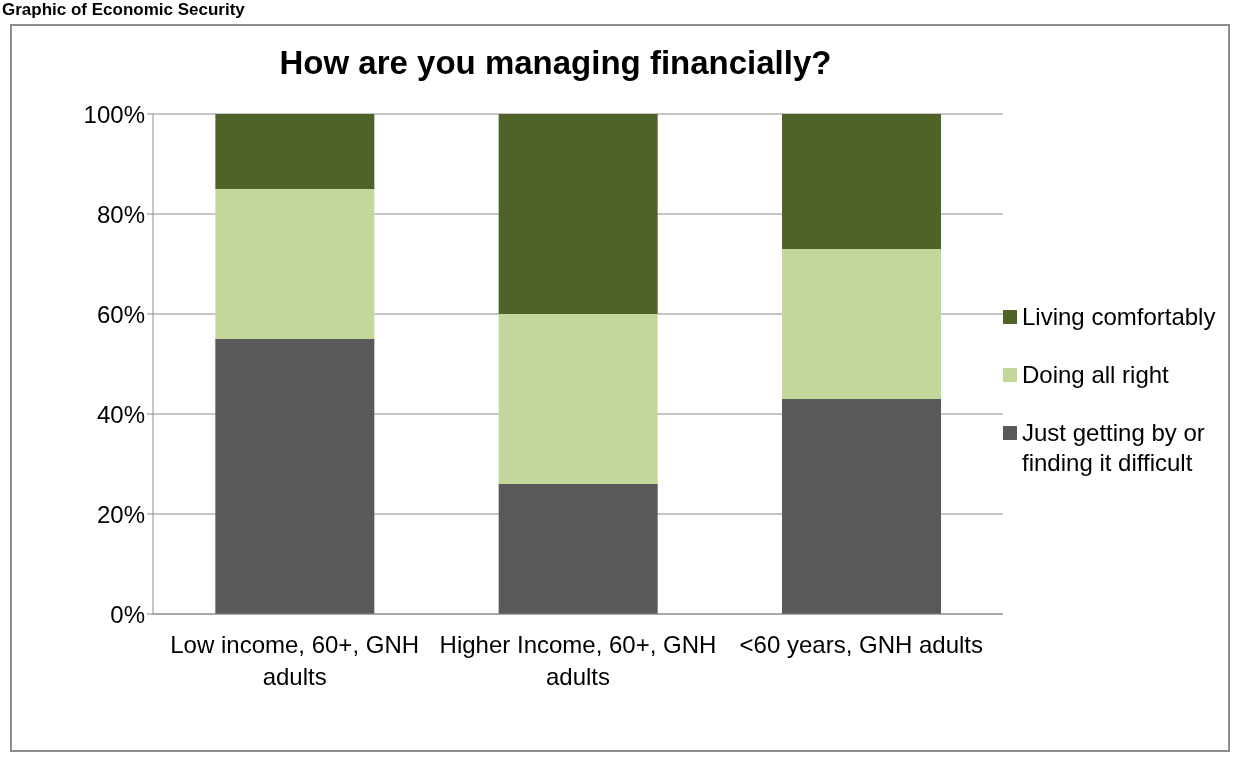 This screenshot has height=763, width=1241. Describe the element at coordinates (1114, 448) in the screenshot. I see `legend-label: Just getting by or finding it difficult` at that location.